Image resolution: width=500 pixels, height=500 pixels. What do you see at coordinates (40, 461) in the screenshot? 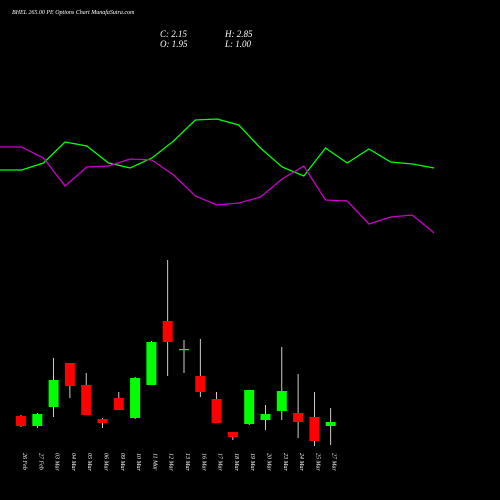
I see `x-tick-label: 27 Feb` at bounding box center [40, 461].